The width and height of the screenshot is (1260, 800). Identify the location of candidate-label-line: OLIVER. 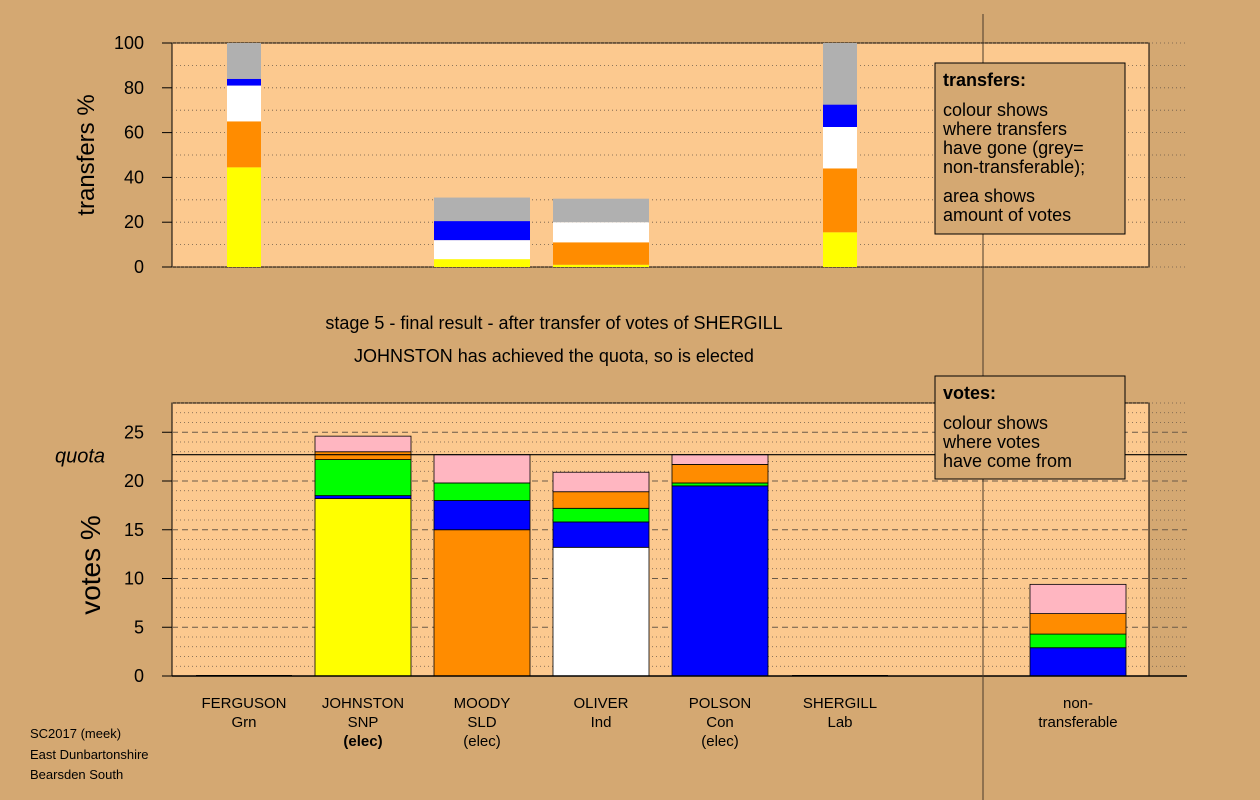
(600, 703).